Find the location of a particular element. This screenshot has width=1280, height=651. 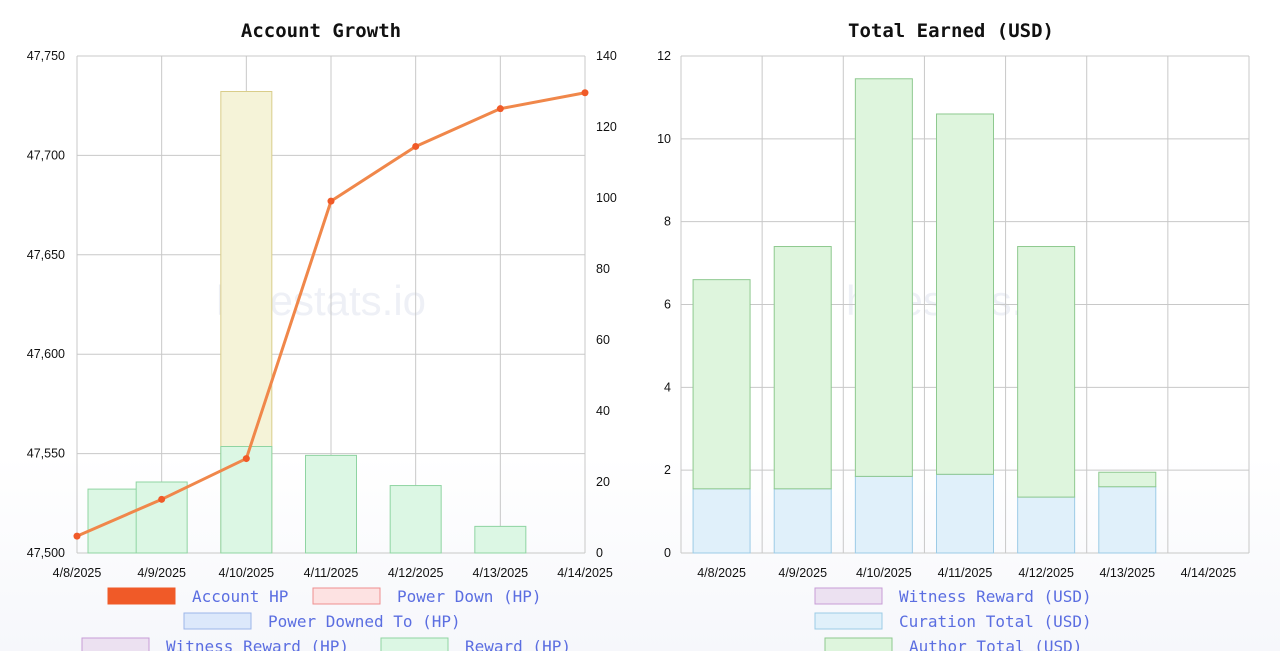

y-left-tick-label: 47,500 is located at coordinates (46, 553).